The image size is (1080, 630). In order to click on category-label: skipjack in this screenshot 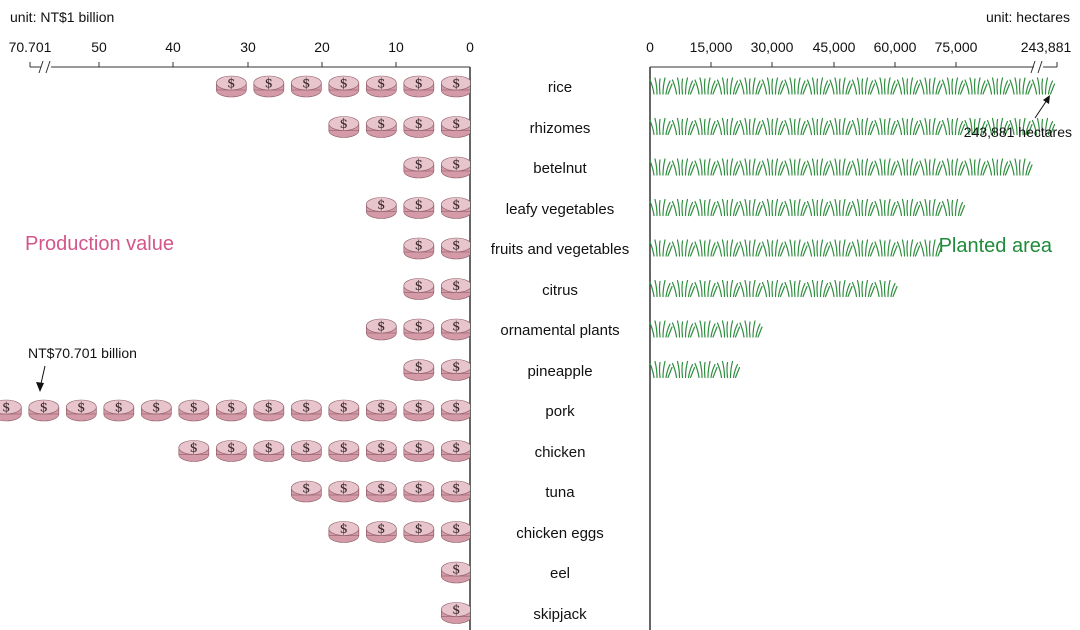, I will do `click(560, 614)`.